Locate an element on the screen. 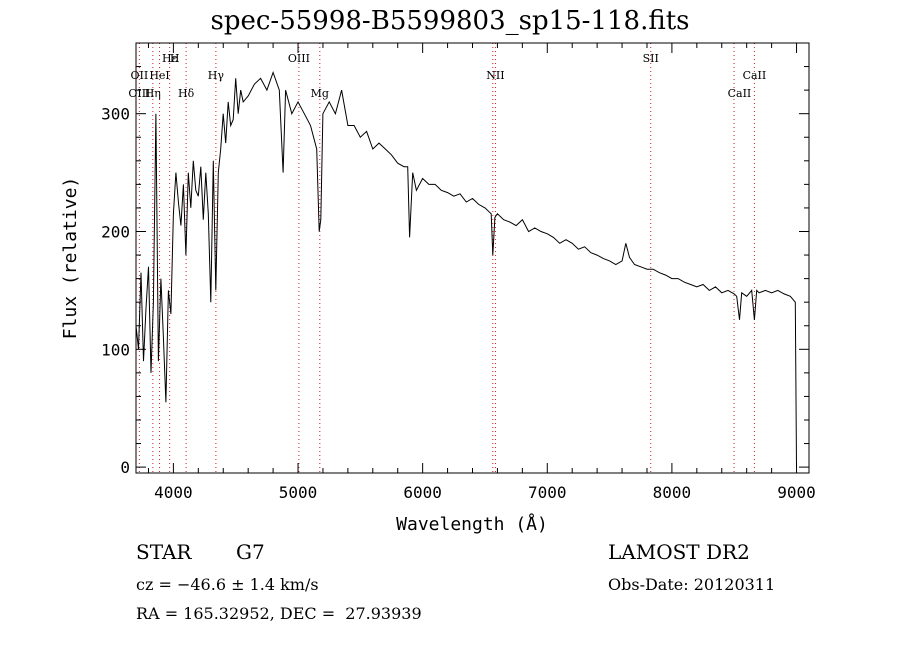 This screenshot has width=900, height=650. line-annotation: Hγ is located at coordinates (216, 75).